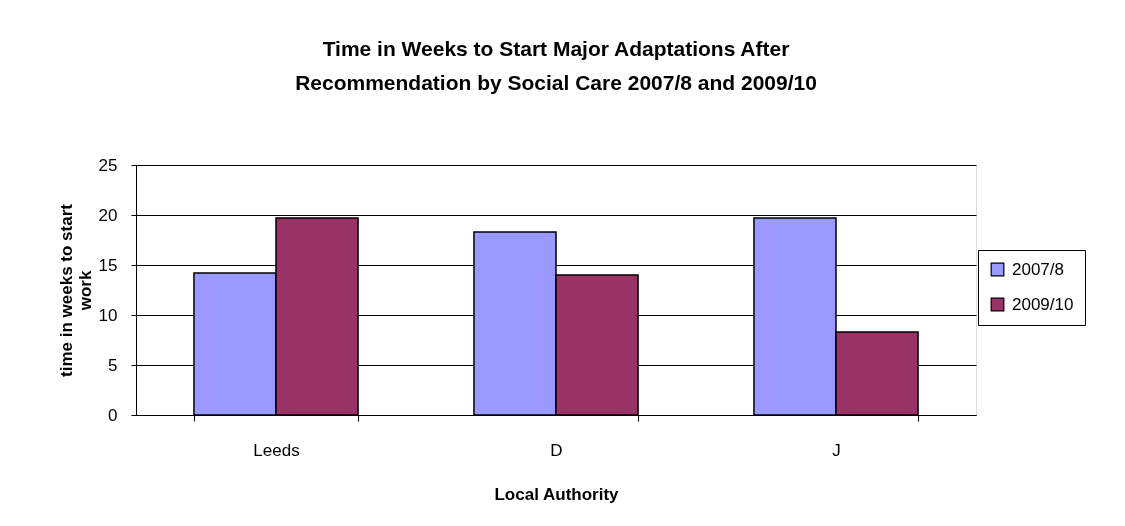 This screenshot has height=526, width=1125. I want to click on x-axis-title: Local Authority, so click(557, 494).